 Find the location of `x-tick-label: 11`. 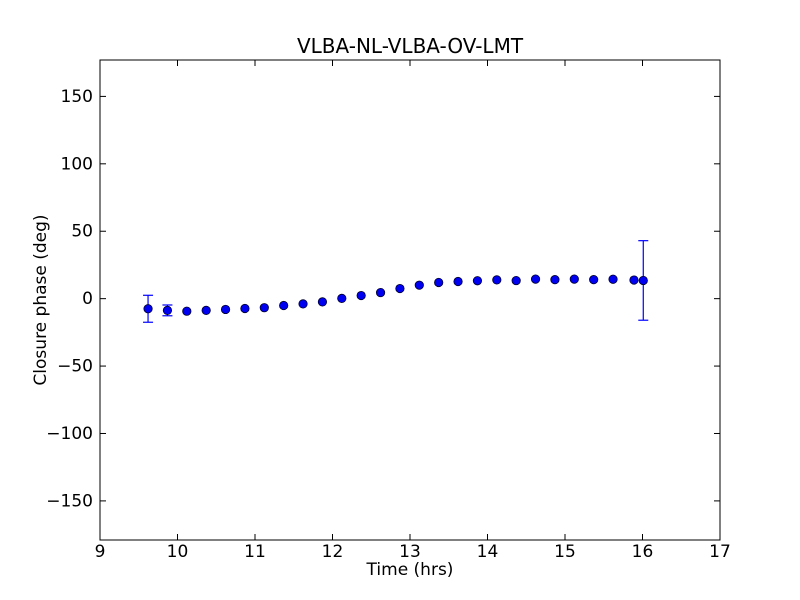

x-tick-label: 11 is located at coordinates (255, 552).